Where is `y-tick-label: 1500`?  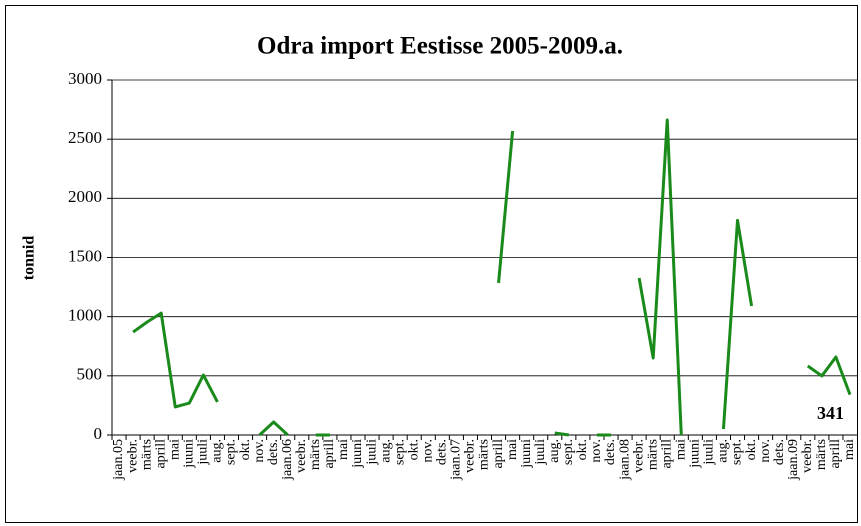
y-tick-label: 1500 is located at coordinates (85, 255).